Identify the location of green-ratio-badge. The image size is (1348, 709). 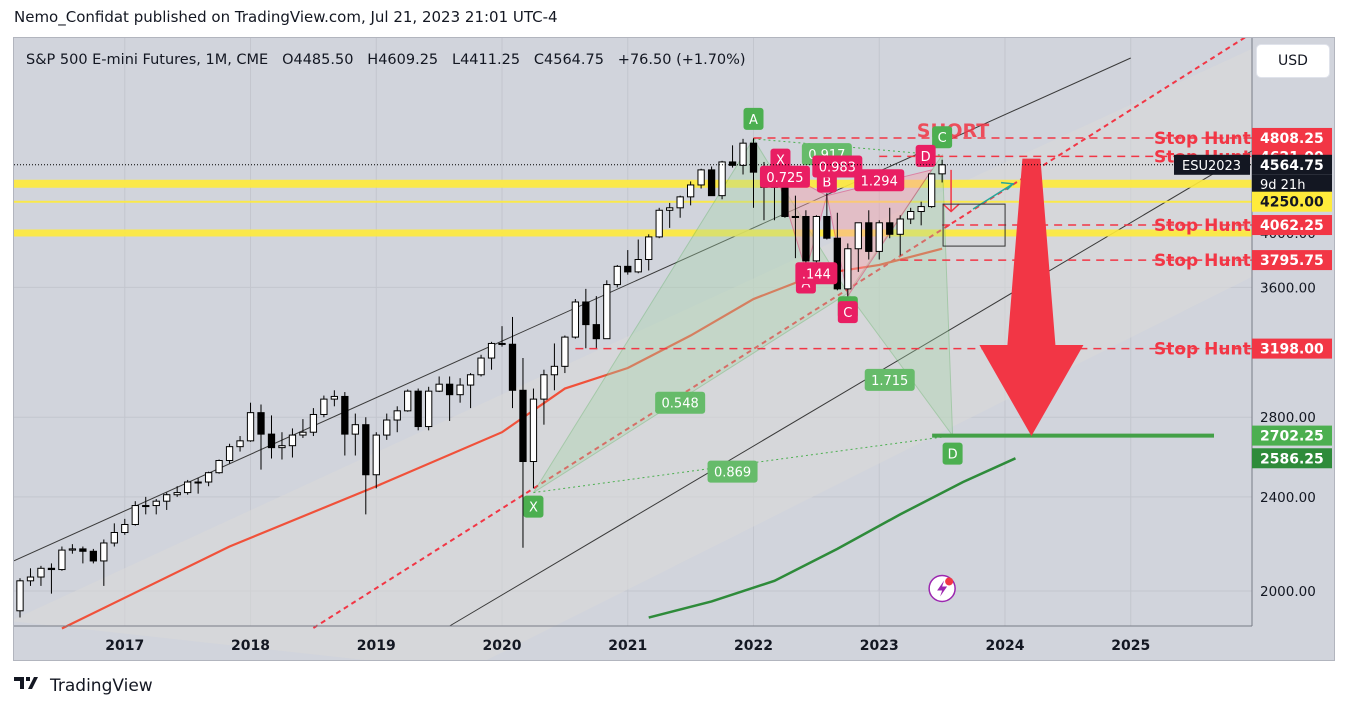
(732, 471).